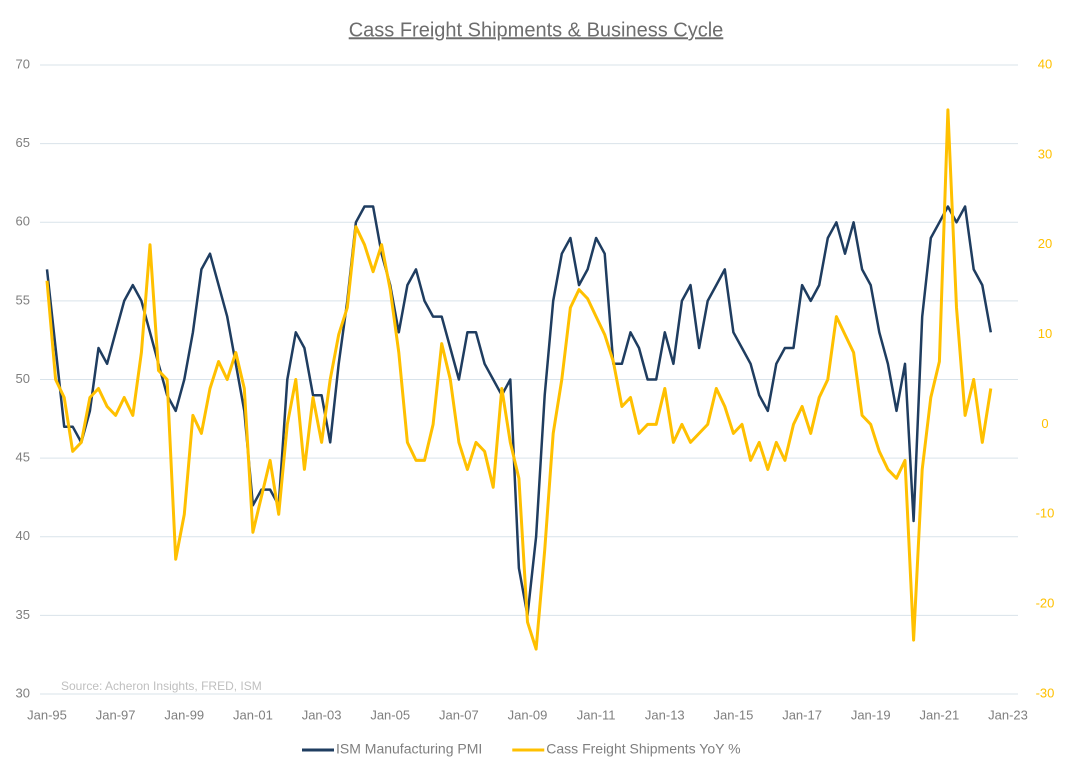 The image size is (1079, 777). What do you see at coordinates (116, 714) in the screenshot?
I see `x-tick-label: Jan-97` at bounding box center [116, 714].